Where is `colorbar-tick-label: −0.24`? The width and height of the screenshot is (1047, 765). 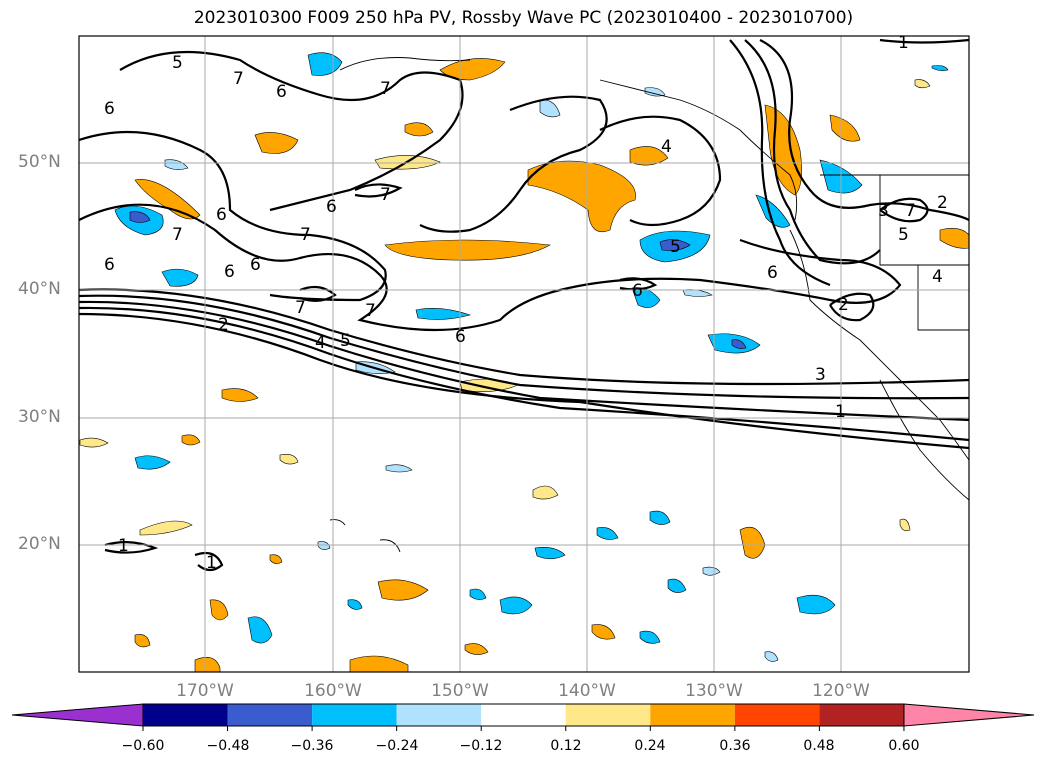
colorbar-tick-label: −0.24 is located at coordinates (397, 746).